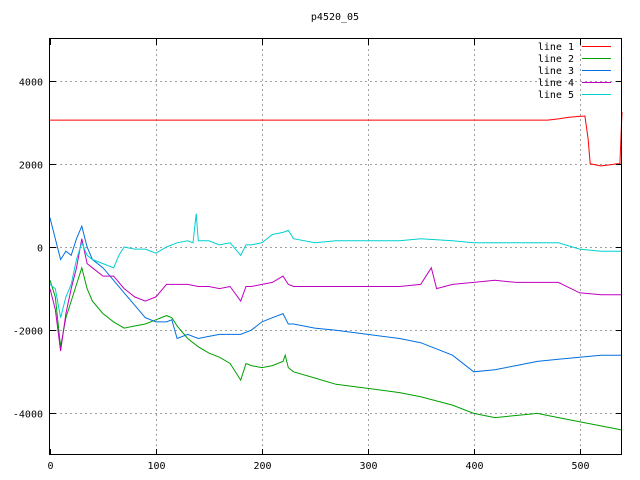 The height and width of the screenshot is (480, 640). I want to click on legend-label-4: line 4, so click(556, 83).